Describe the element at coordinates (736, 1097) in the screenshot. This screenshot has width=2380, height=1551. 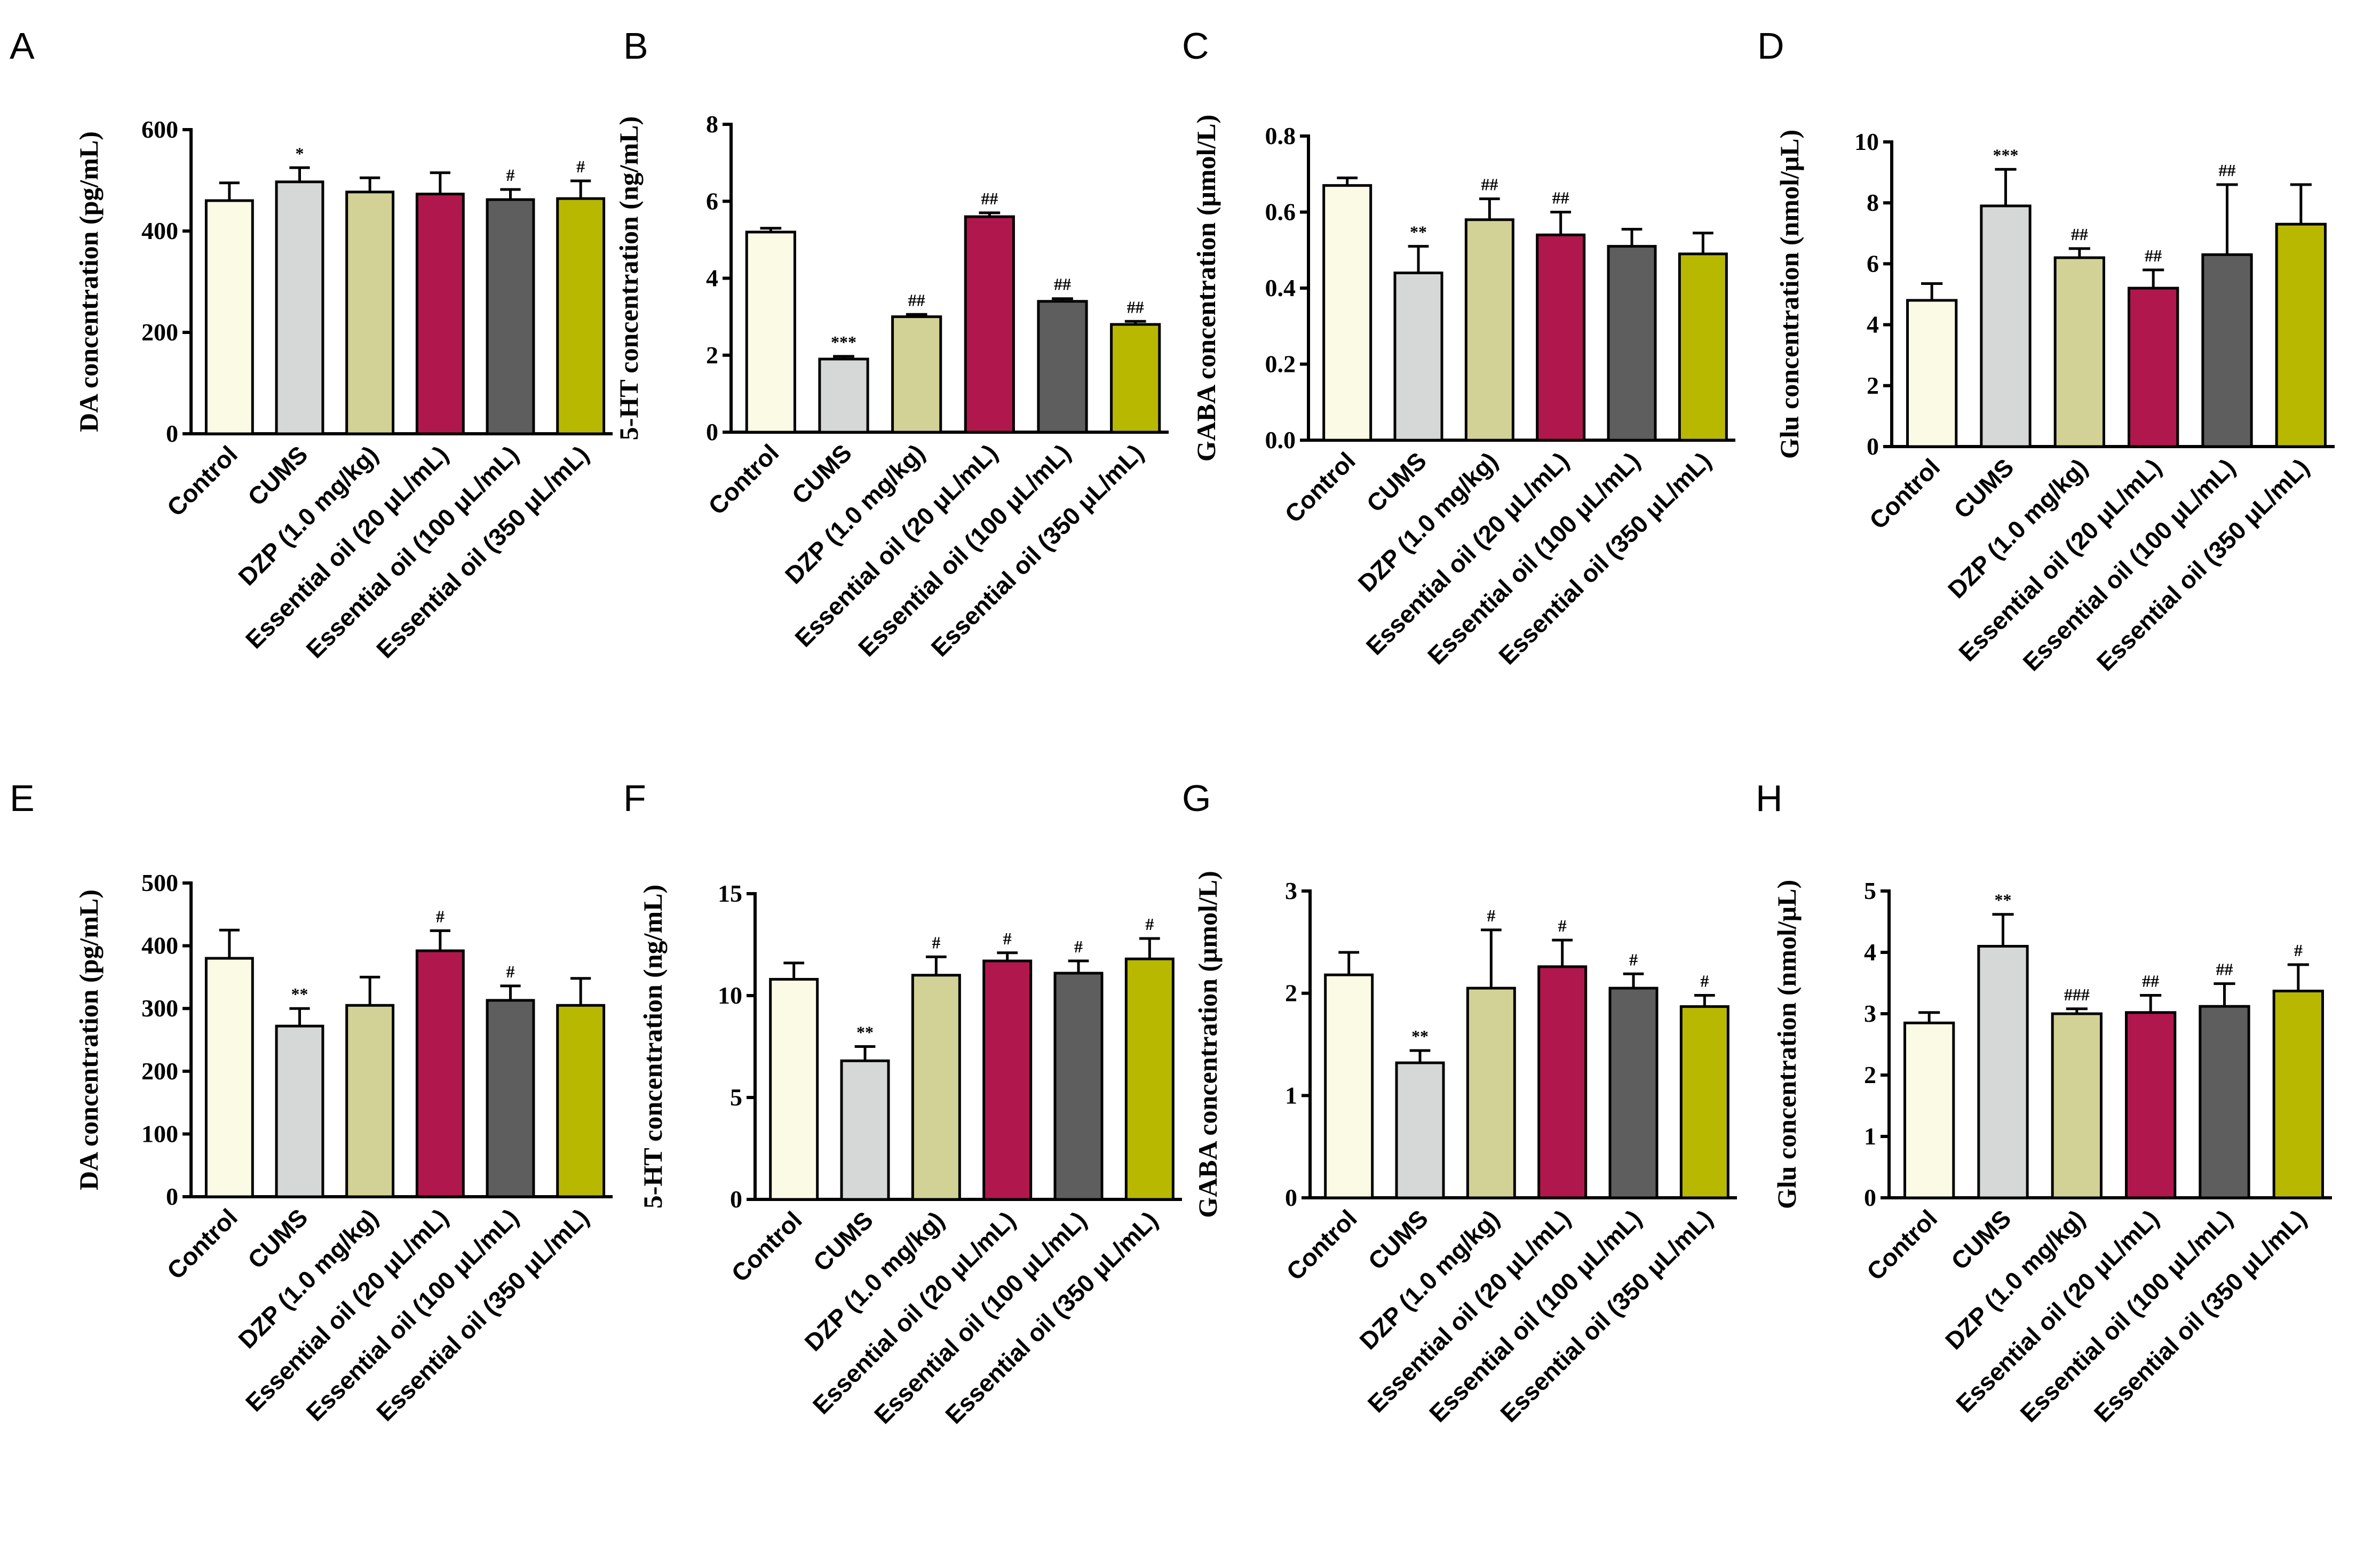
I see `y-tick-label: 5` at that location.